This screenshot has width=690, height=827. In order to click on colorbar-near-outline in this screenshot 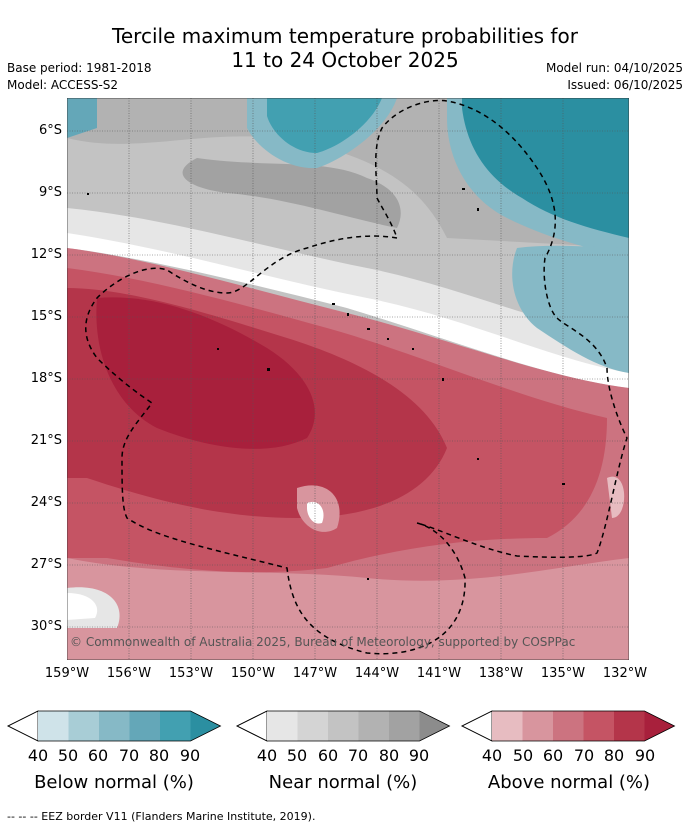, I will do `click(343, 726)`.